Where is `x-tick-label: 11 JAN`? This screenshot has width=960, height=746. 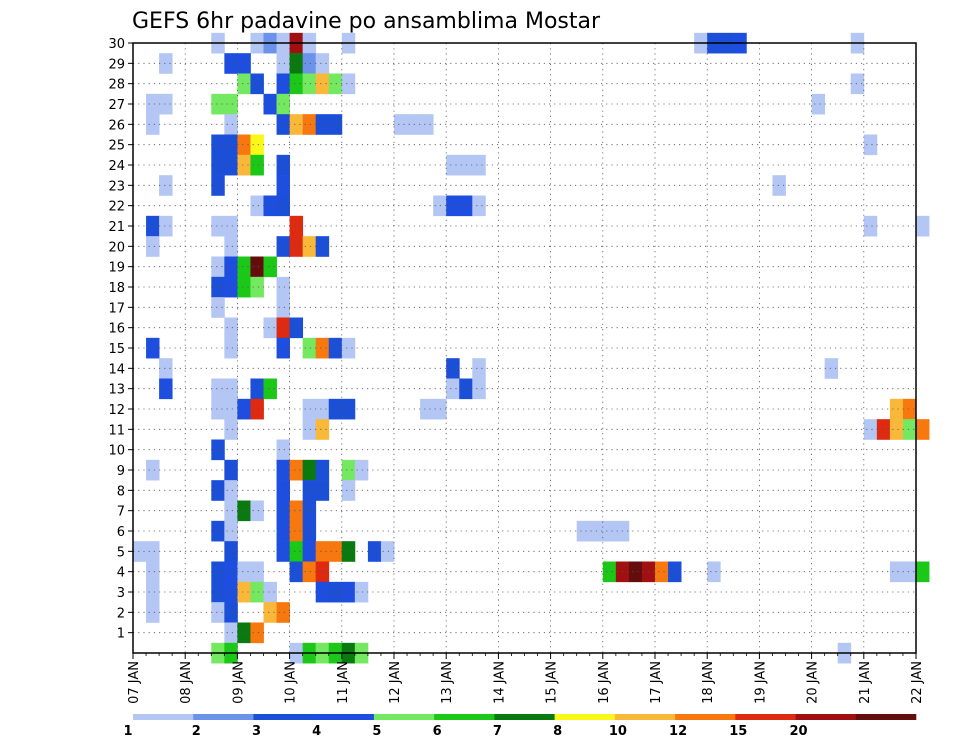 x-tick-label: 11 JAN is located at coordinates (343, 682).